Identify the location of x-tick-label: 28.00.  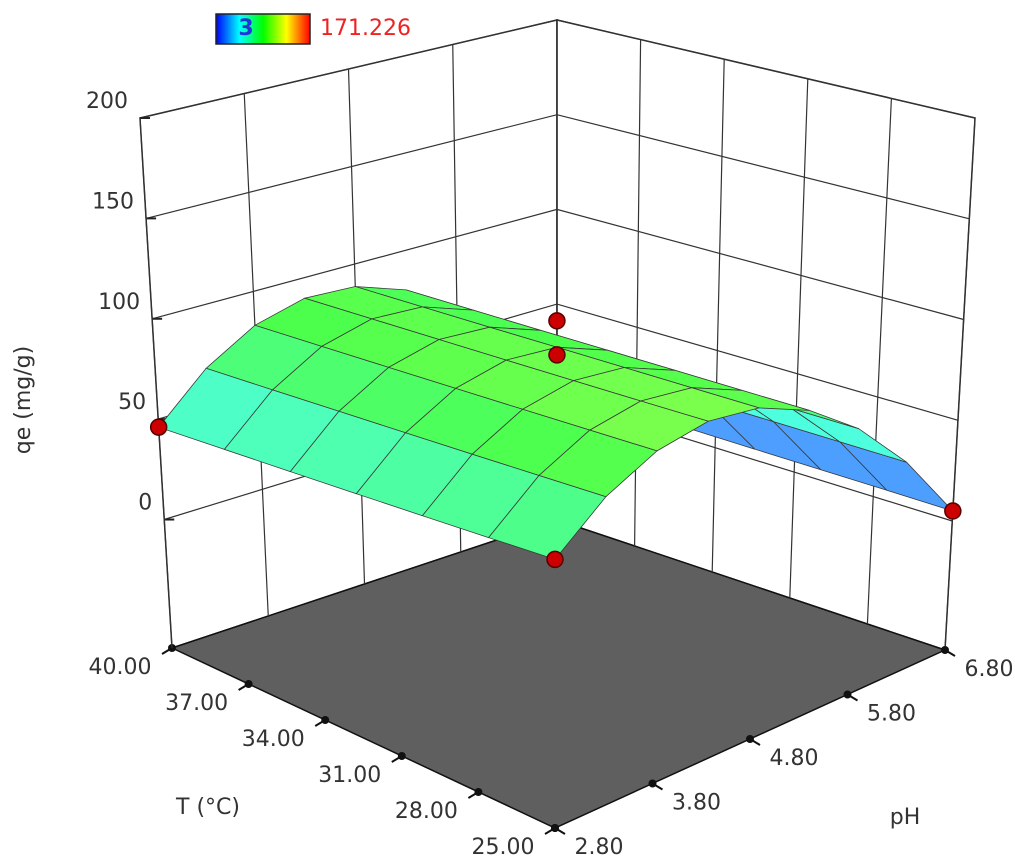
(426, 811).